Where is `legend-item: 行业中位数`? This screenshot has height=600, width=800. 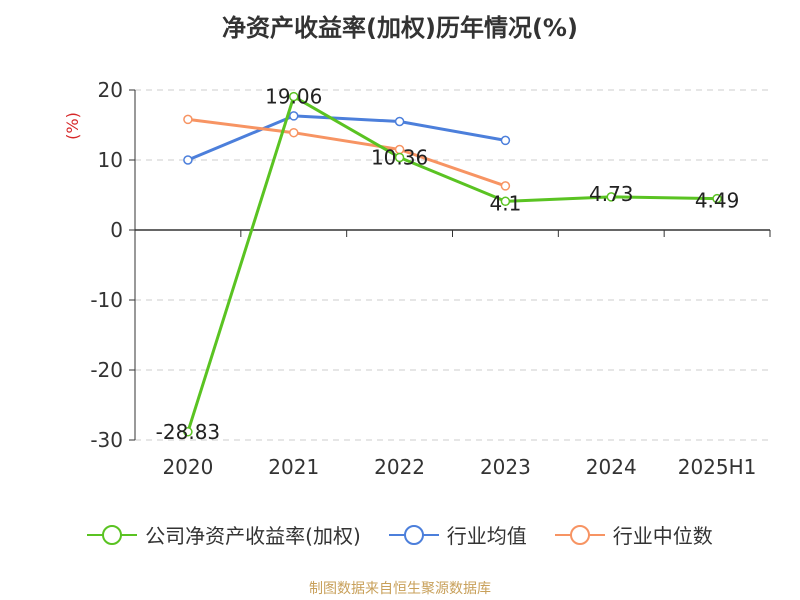
legend-item: 行业中位数 is located at coordinates (633, 534).